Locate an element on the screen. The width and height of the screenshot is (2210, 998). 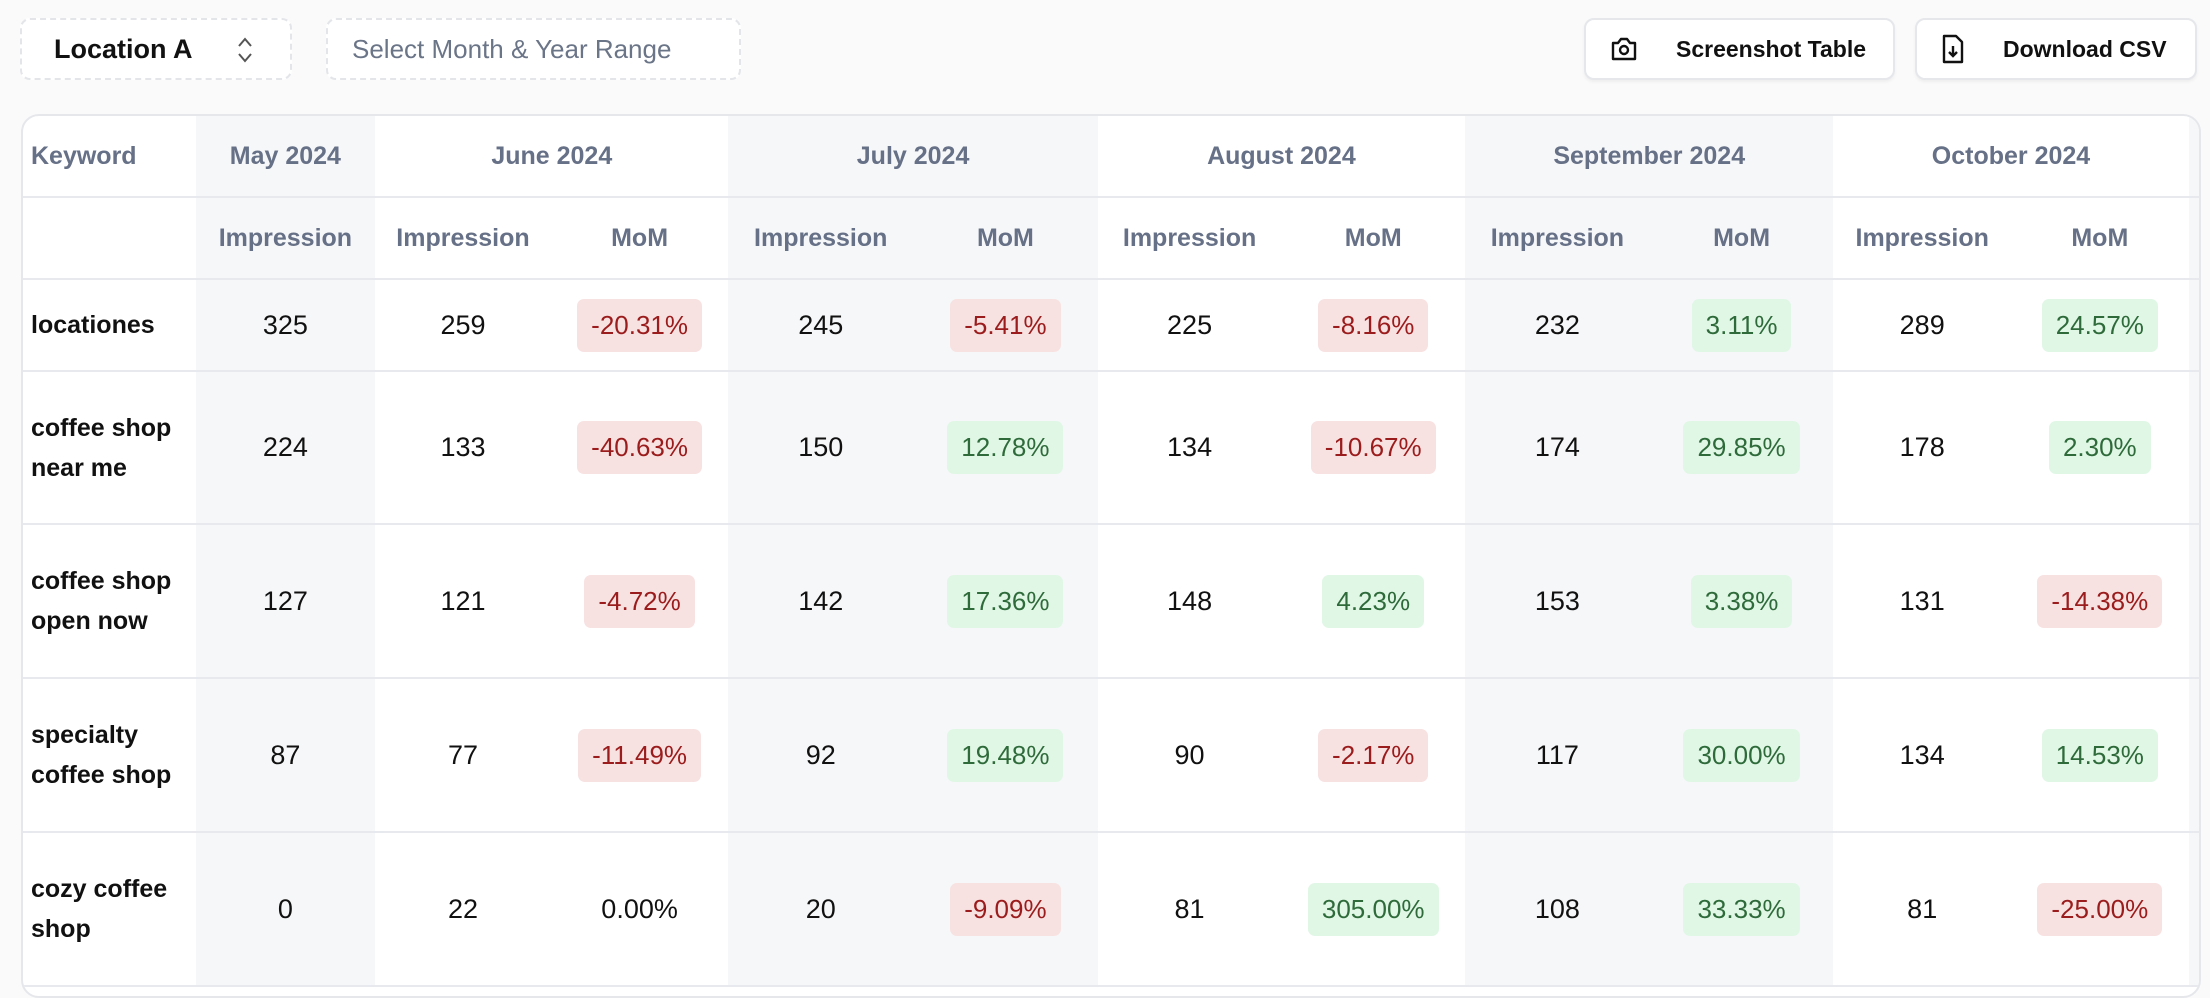
keyword-cell: cozy coffee shop is located at coordinates (109, 909).